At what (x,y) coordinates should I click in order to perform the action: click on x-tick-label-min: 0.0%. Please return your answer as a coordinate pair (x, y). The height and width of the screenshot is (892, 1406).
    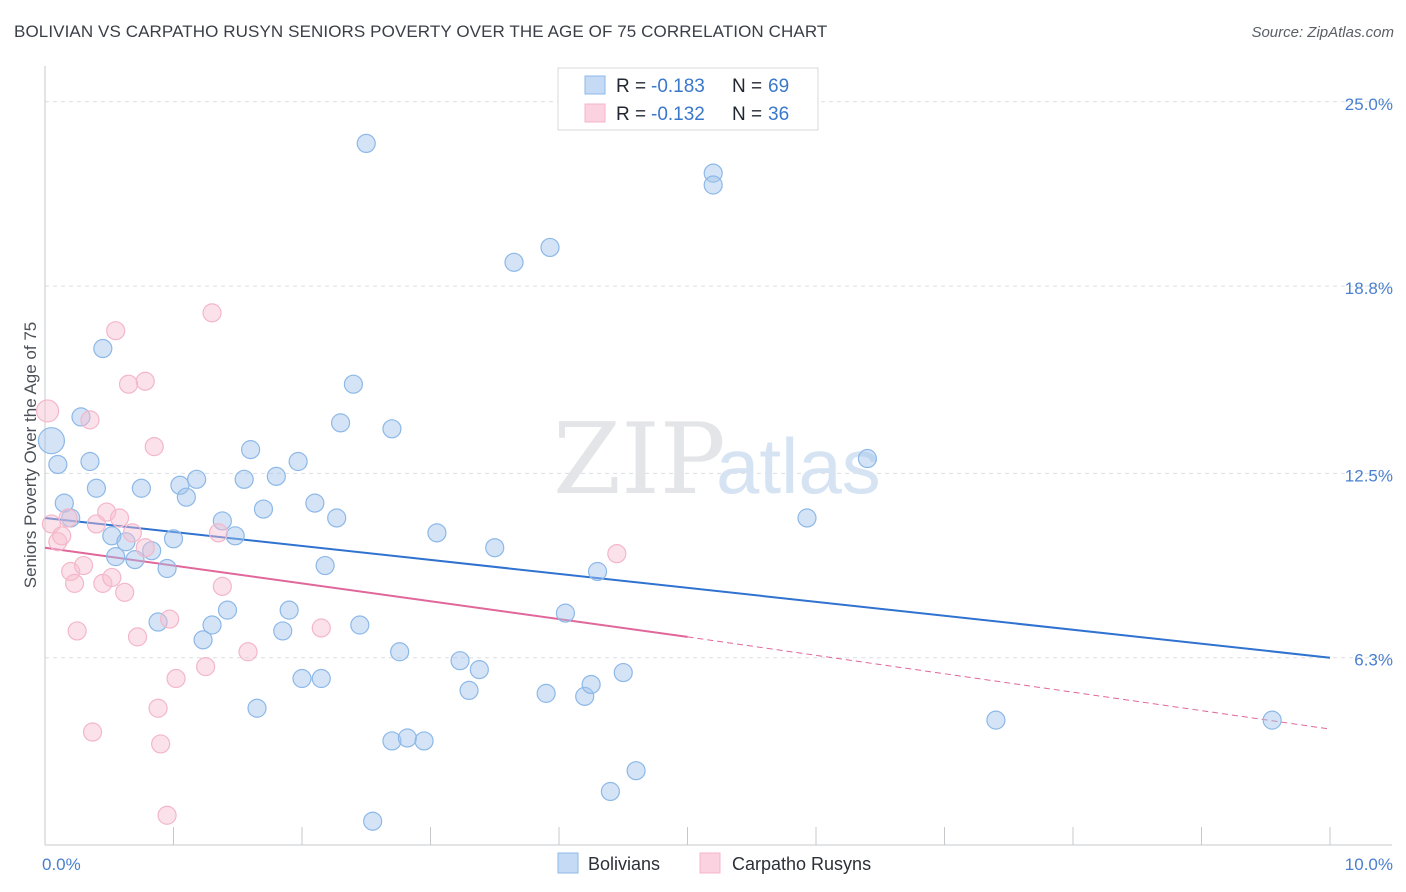
    Looking at the image, I should click on (61, 864).